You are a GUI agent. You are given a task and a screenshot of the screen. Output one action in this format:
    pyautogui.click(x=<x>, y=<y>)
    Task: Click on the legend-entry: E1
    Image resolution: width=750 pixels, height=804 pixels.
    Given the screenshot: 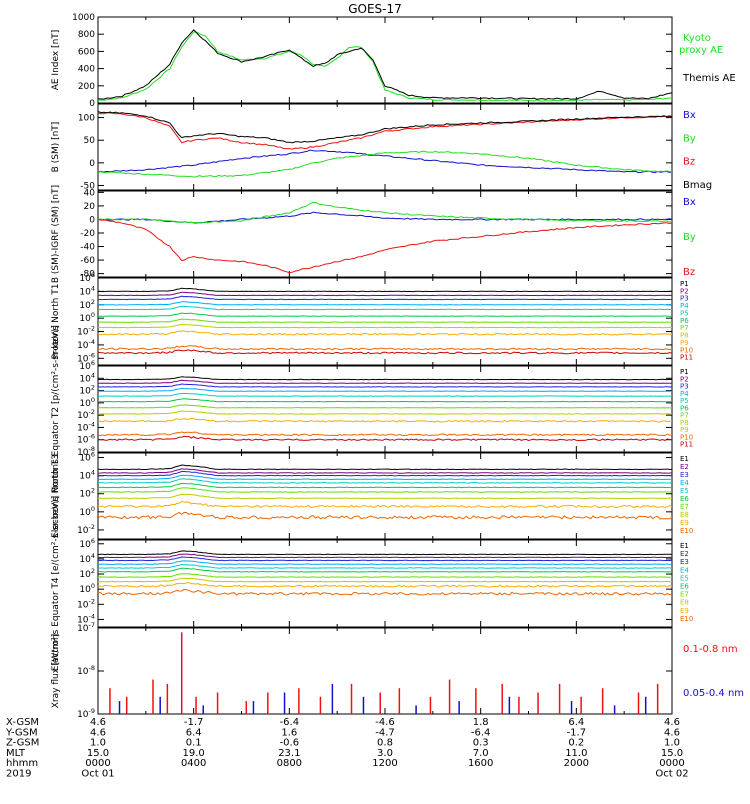 What is the action you would take?
    pyautogui.click(x=684, y=459)
    